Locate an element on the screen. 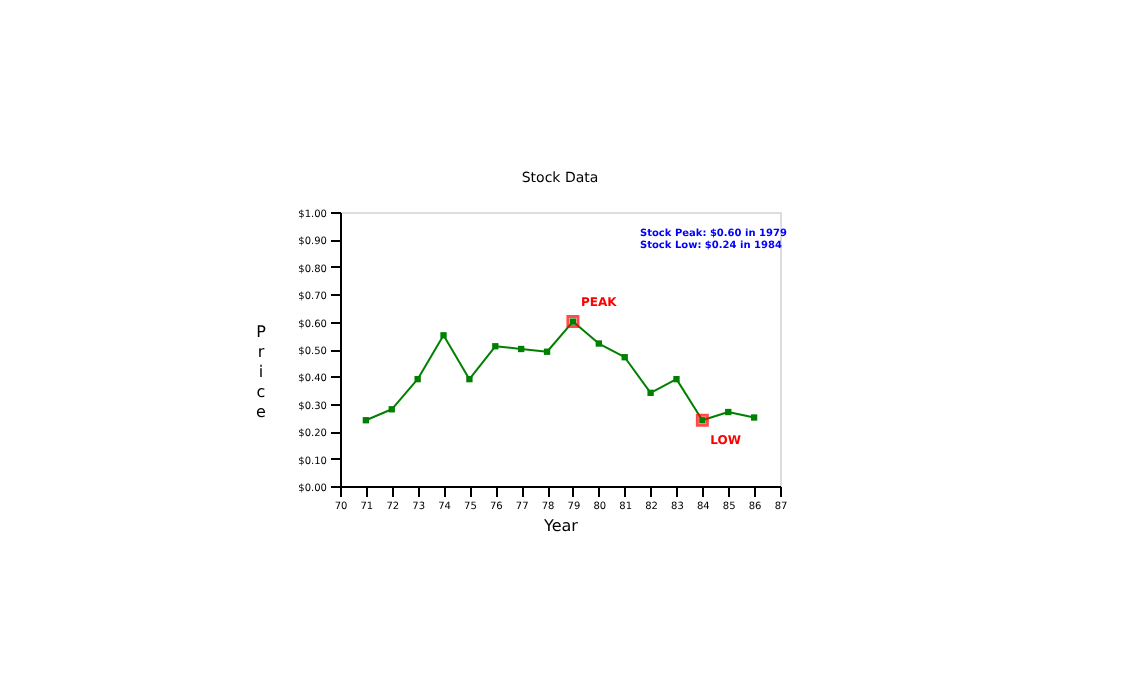 The width and height of the screenshot is (1124, 700). y-axis-title: Price is located at coordinates (261, 372).